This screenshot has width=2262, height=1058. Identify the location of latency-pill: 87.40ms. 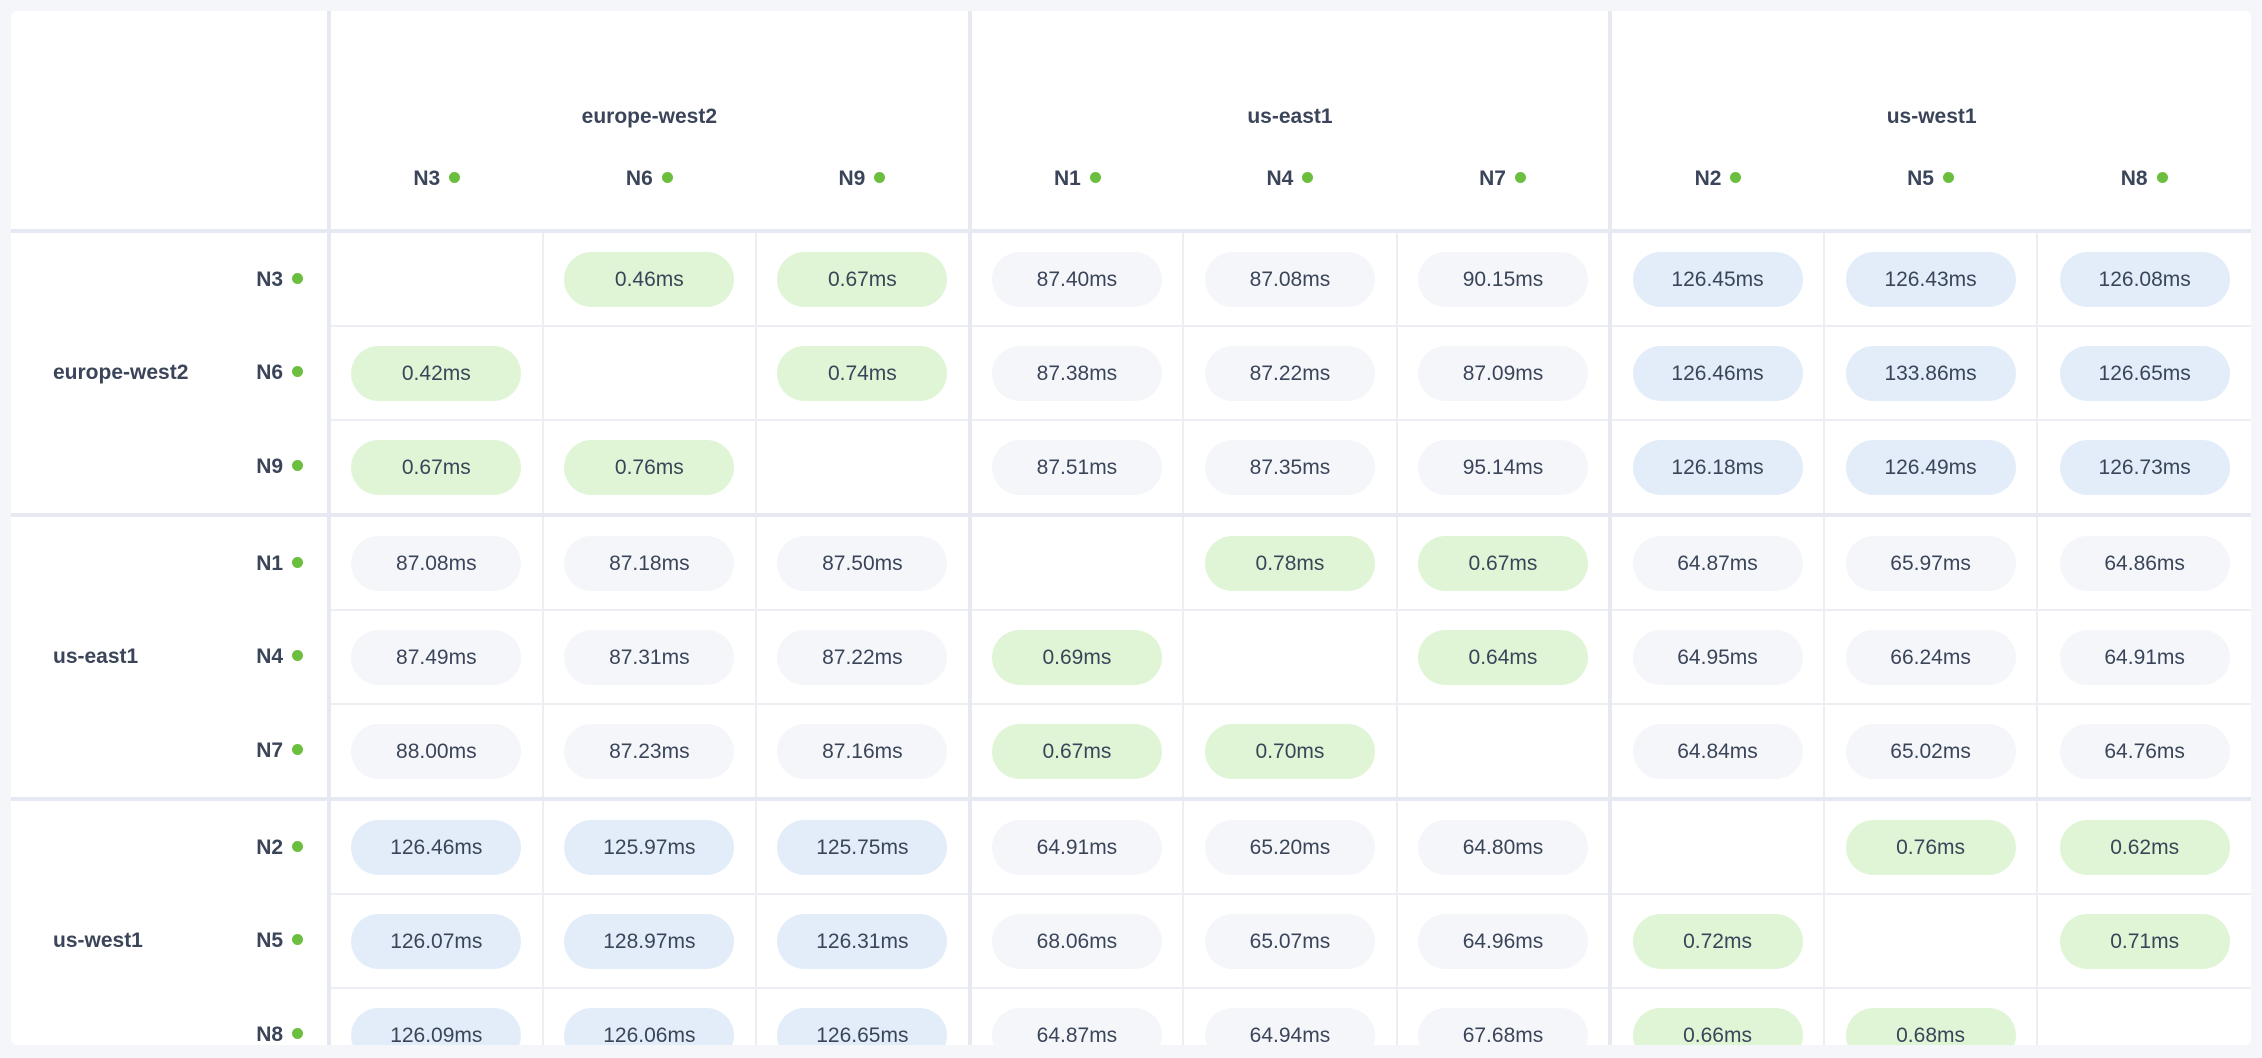
(1076, 279).